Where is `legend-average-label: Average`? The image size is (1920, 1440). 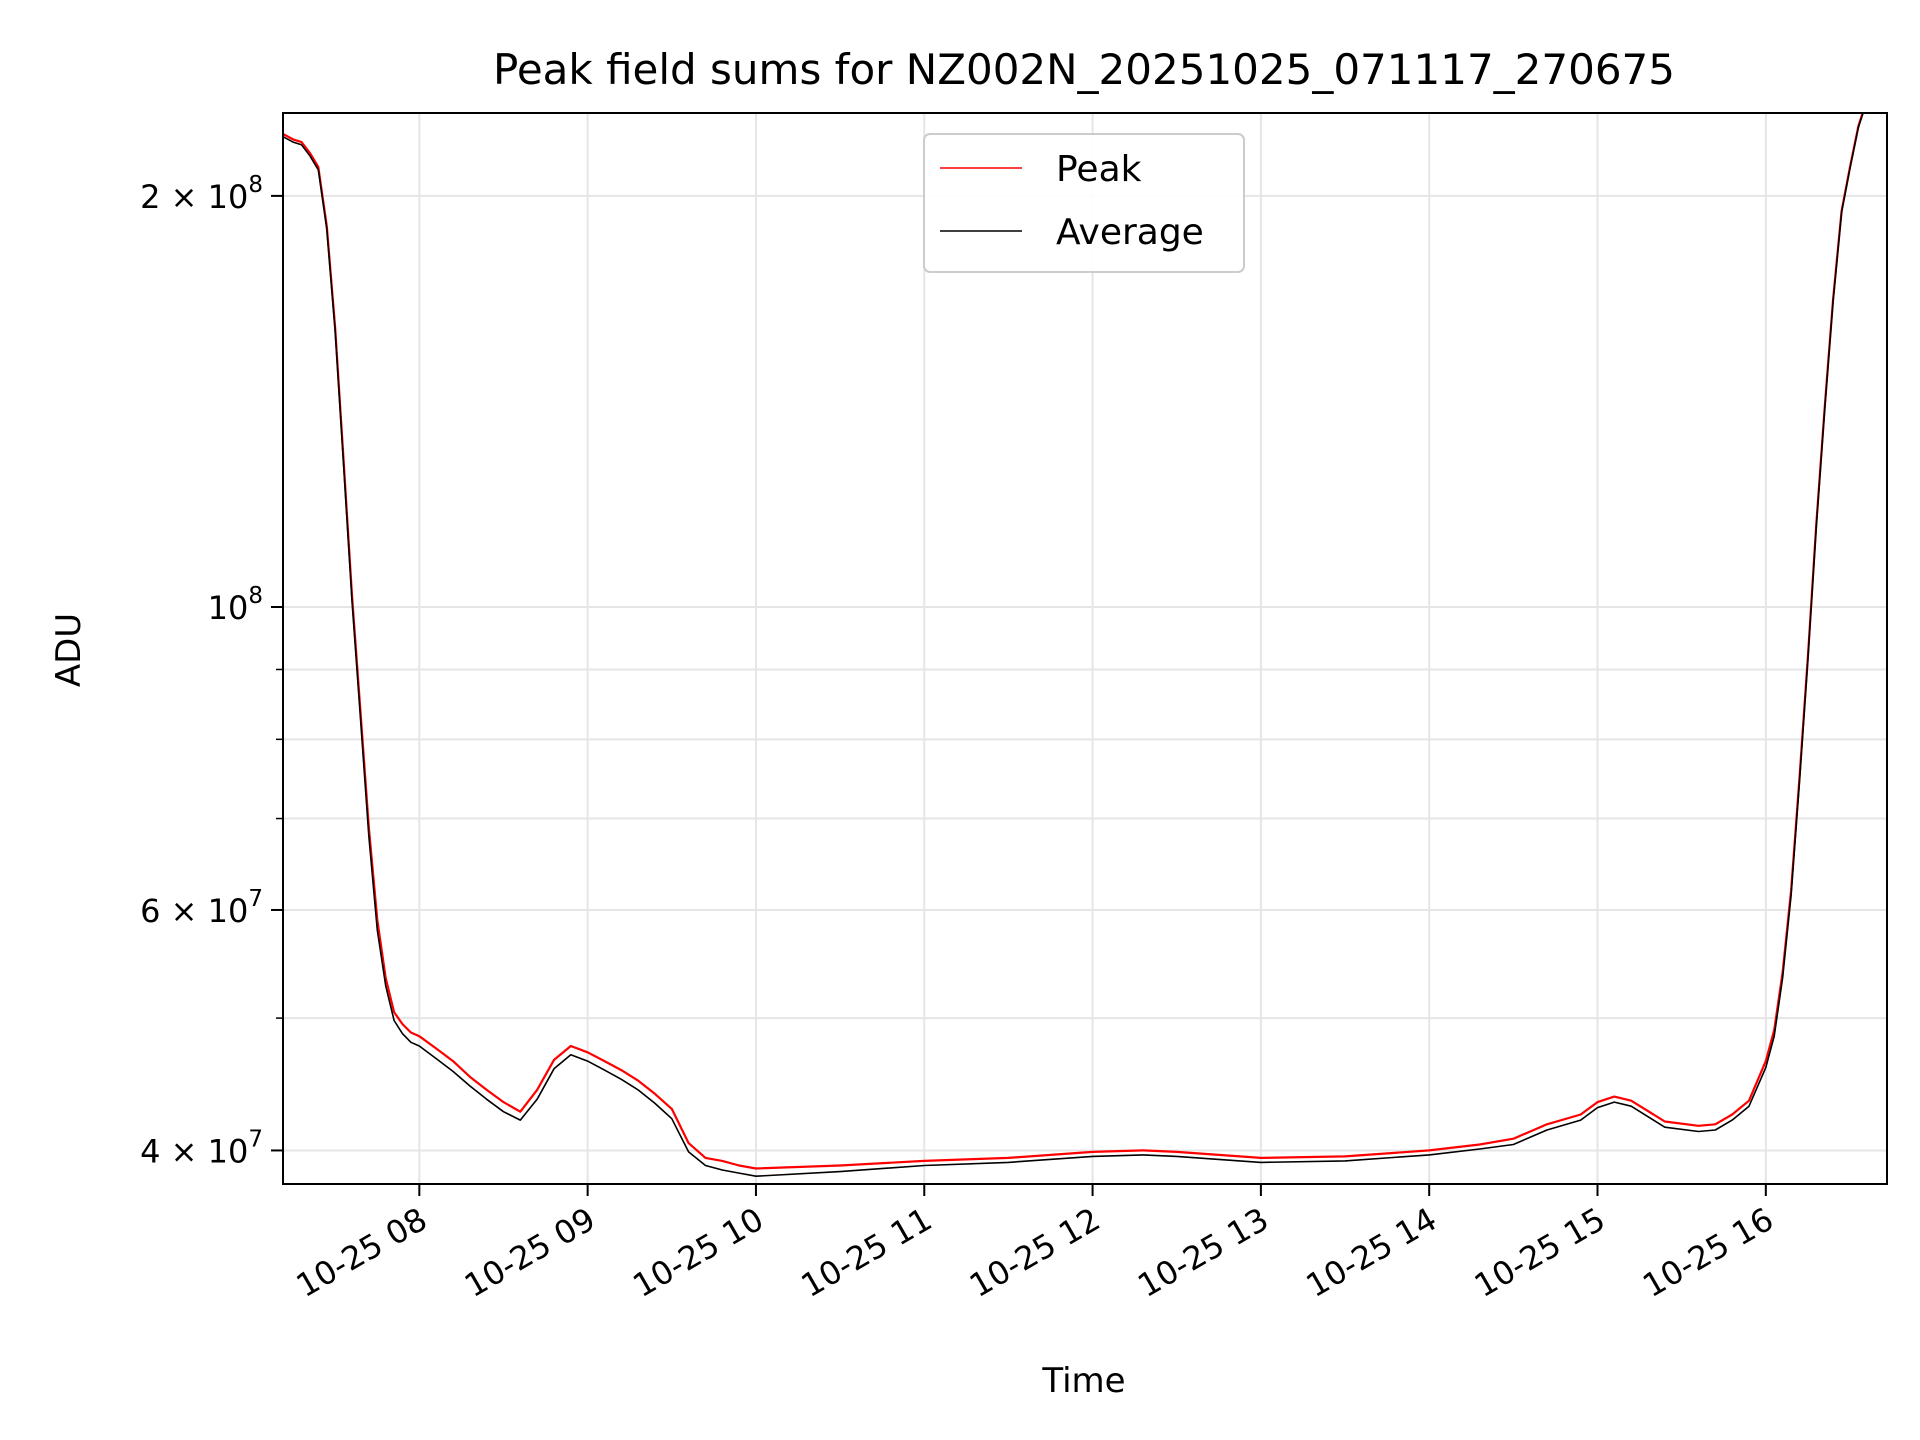 legend-average-label: Average is located at coordinates (1130, 232).